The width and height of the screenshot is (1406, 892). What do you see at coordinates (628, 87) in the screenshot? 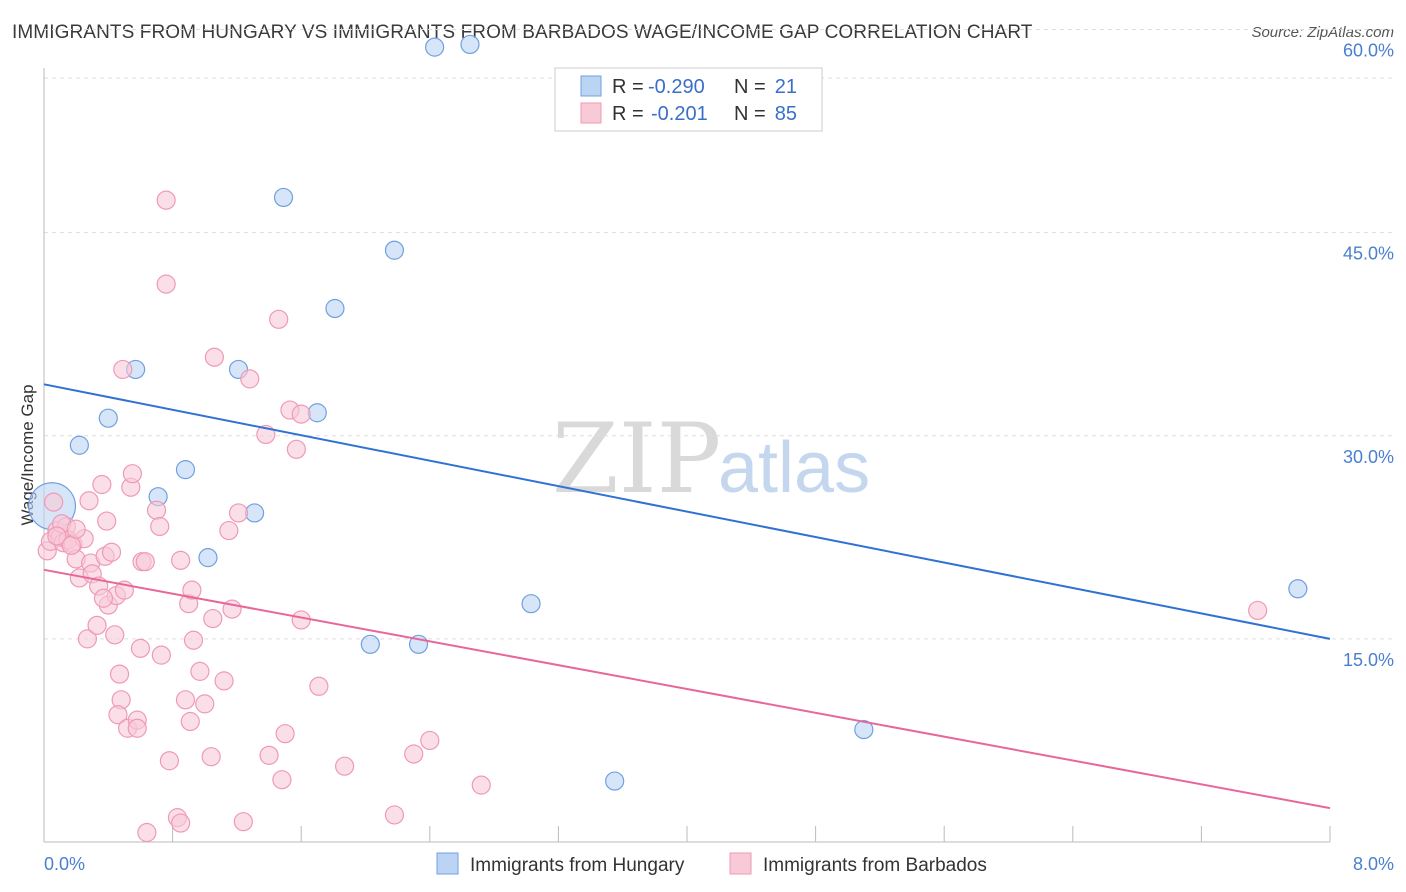
I see `legend-r-label-hungary: R =` at bounding box center [628, 87].